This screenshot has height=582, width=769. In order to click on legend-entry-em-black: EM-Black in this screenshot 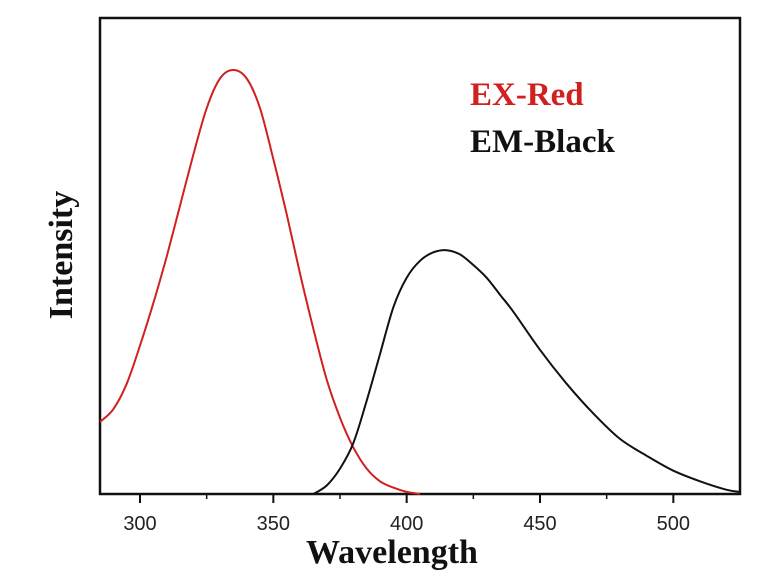, I will do `click(542, 142)`.